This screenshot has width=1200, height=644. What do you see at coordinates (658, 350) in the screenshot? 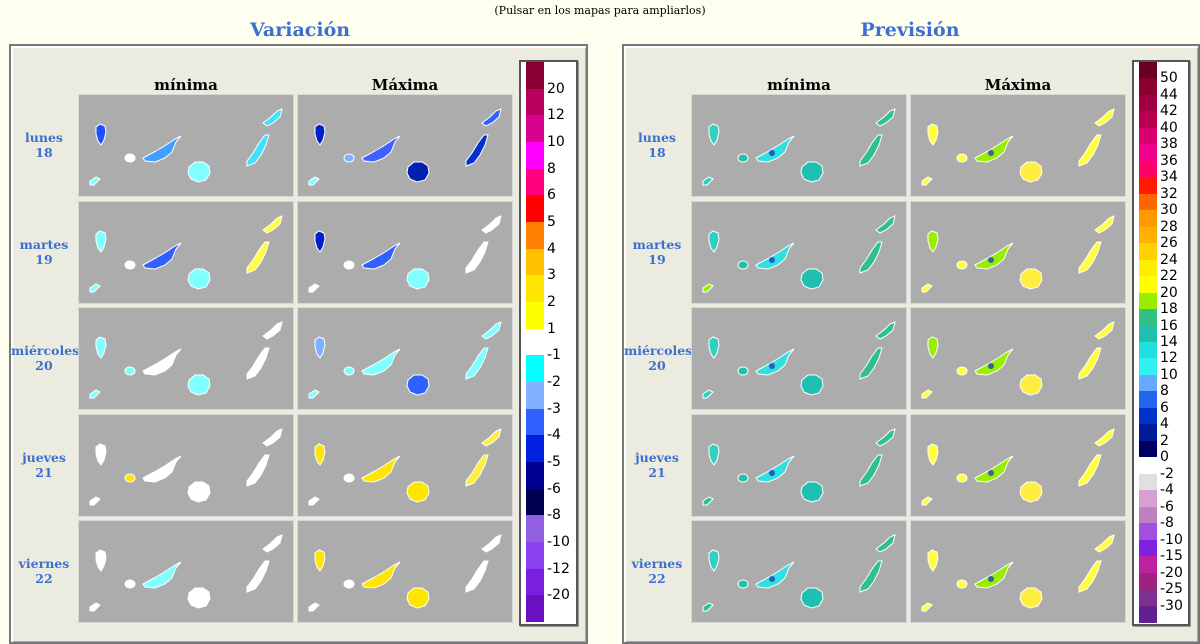
I see `day-name: miércoles` at bounding box center [658, 350].